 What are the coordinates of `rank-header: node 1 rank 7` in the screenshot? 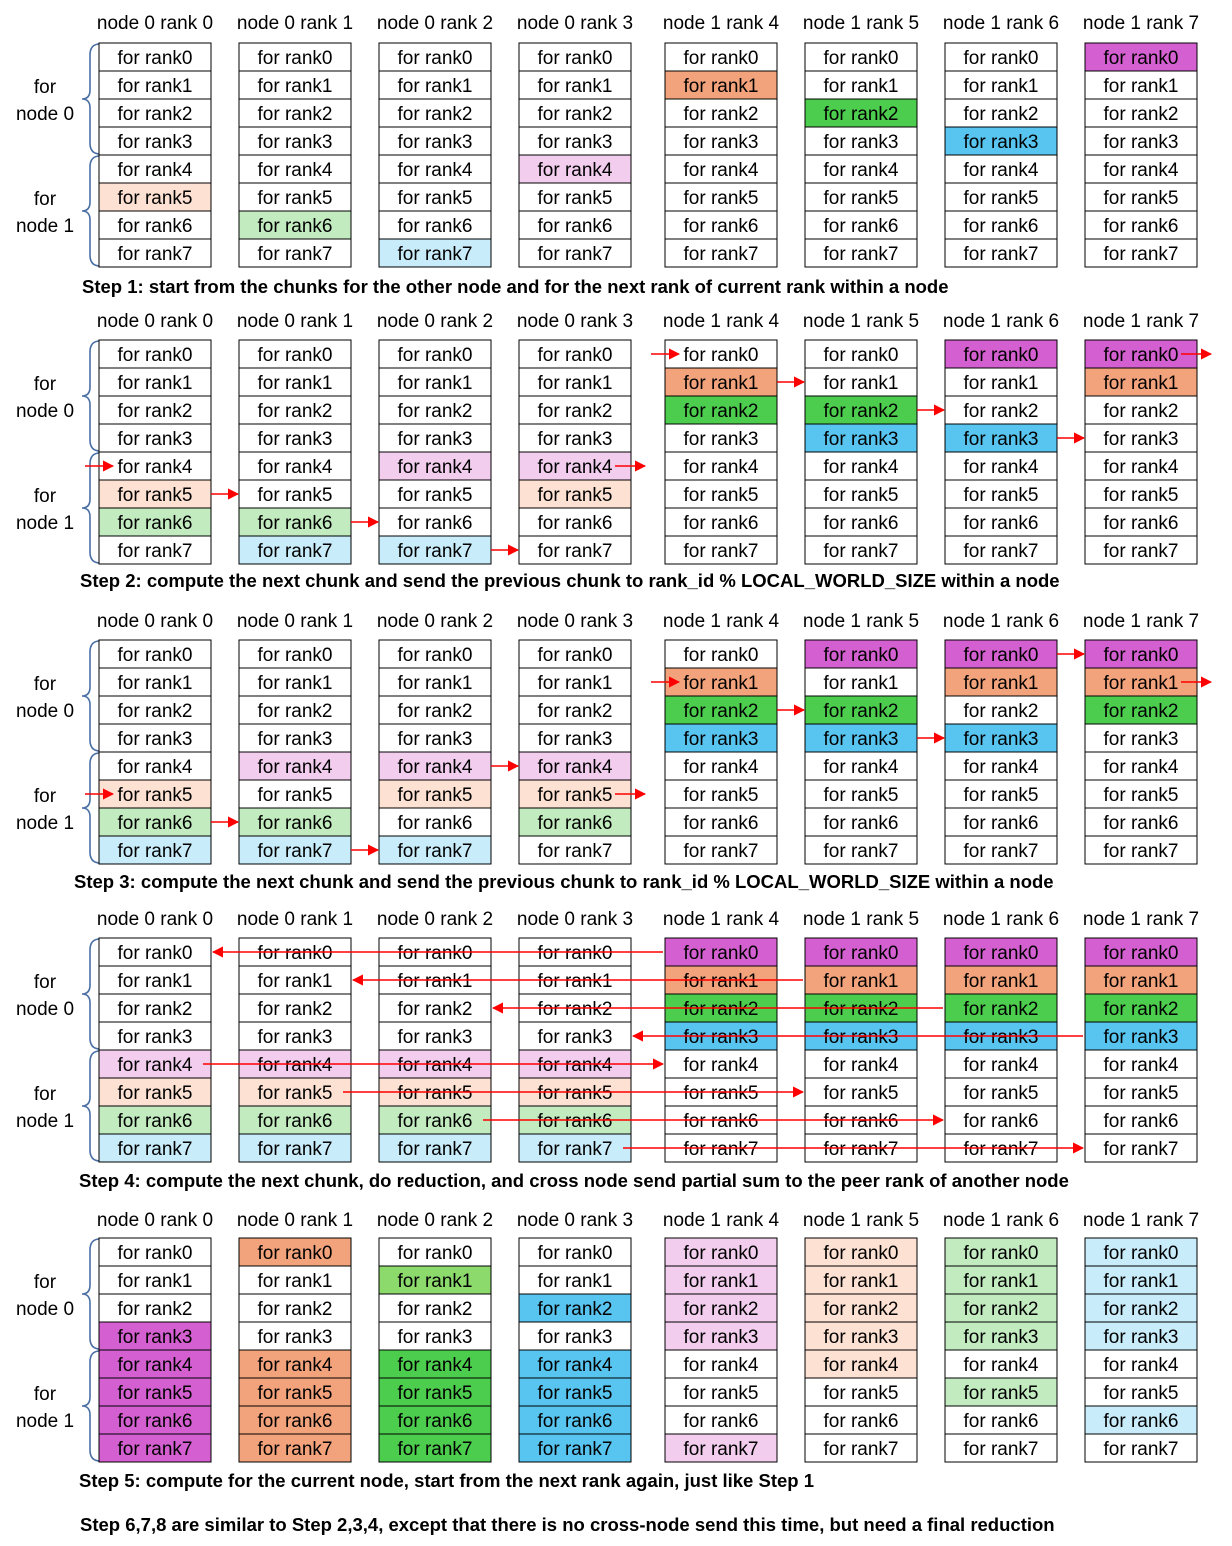 It's located at (1141, 321).